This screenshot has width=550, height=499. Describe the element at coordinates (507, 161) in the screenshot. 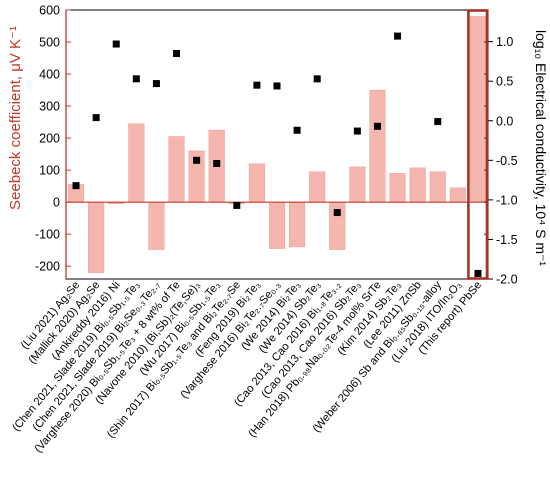

I see `right-tick-label: -0.5` at that location.